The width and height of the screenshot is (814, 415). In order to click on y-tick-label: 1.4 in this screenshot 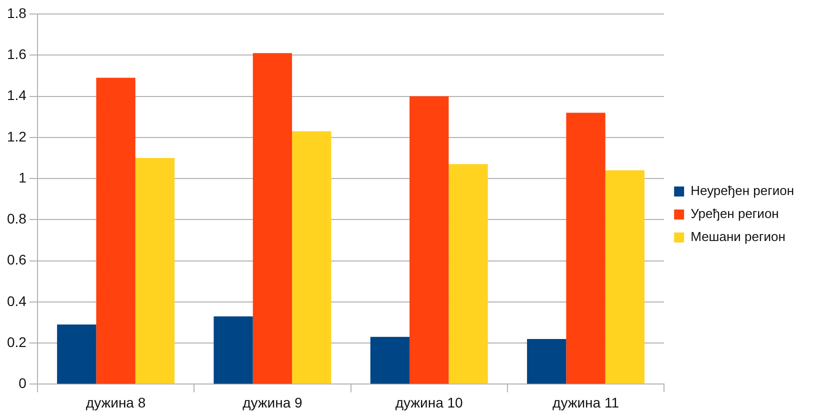, I will do `click(16, 95)`.